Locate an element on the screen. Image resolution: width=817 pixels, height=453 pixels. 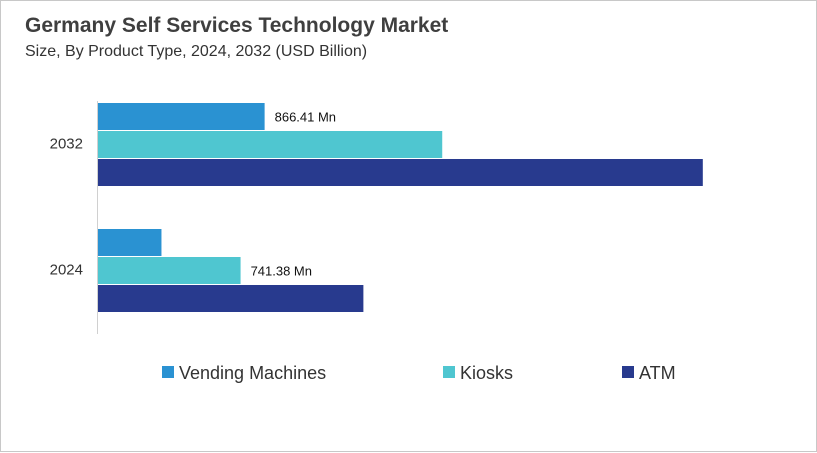
bar-kiosks-2024 is located at coordinates (169, 270).